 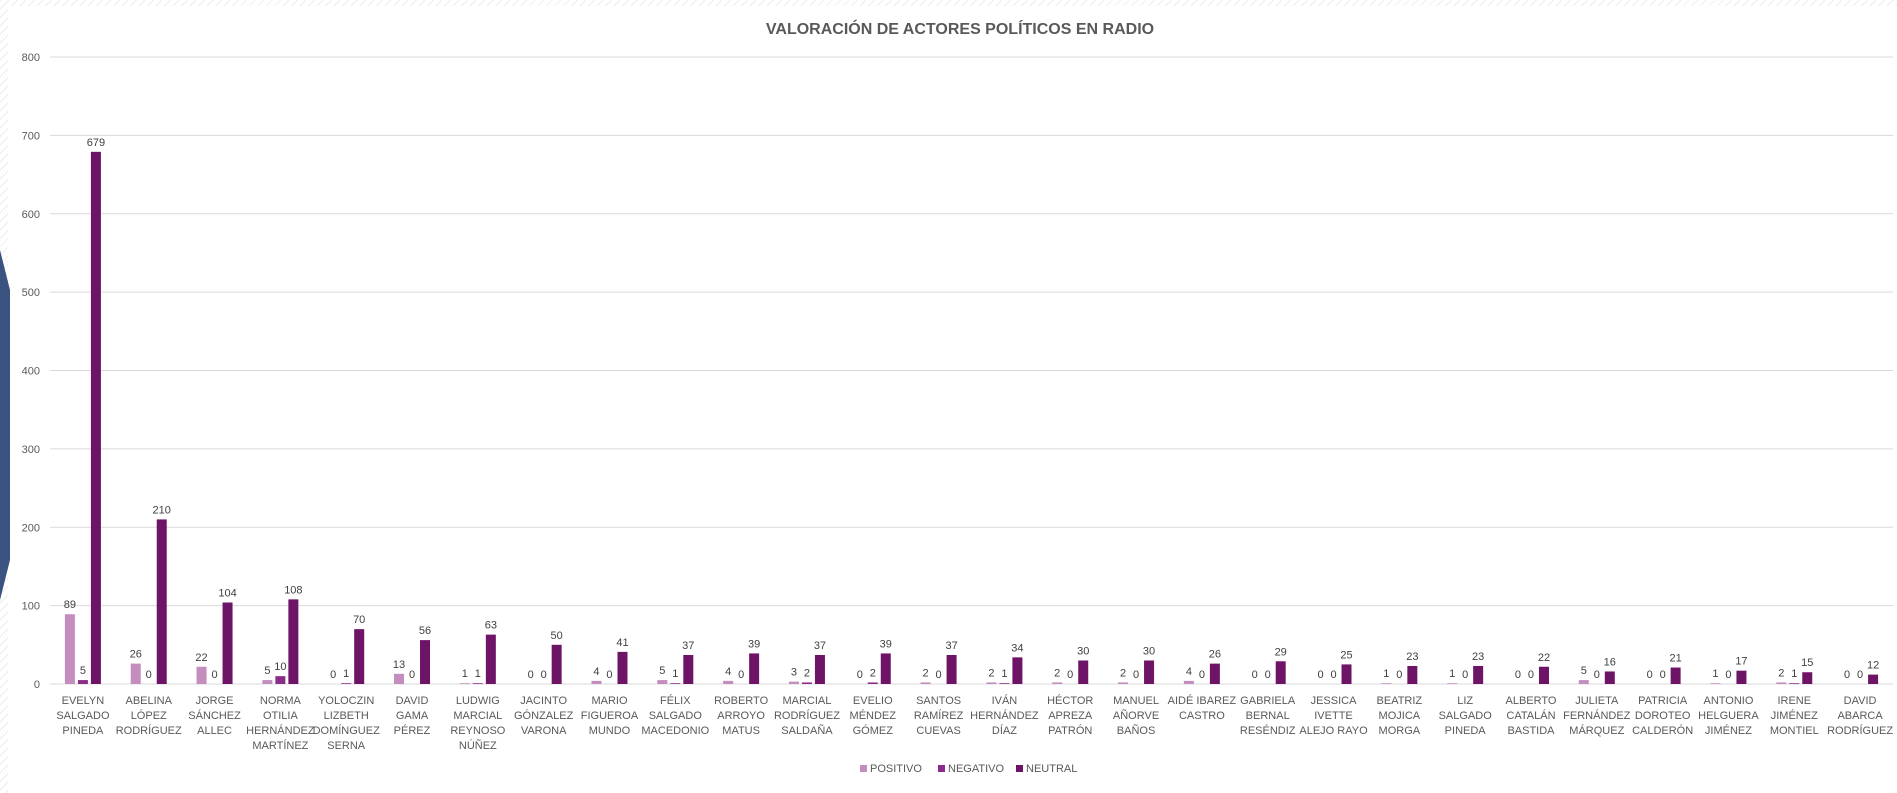 I want to click on y-tick-label: 400, so click(x=31, y=372).